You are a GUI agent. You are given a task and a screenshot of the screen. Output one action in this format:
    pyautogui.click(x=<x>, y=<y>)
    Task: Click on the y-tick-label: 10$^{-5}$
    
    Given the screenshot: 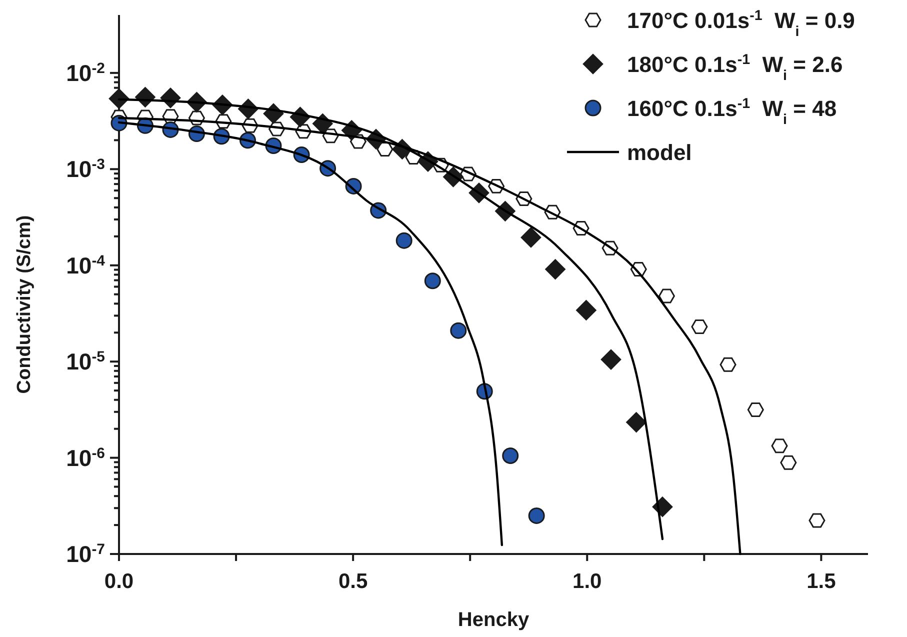 What is the action you would take?
    pyautogui.click(x=85, y=361)
    